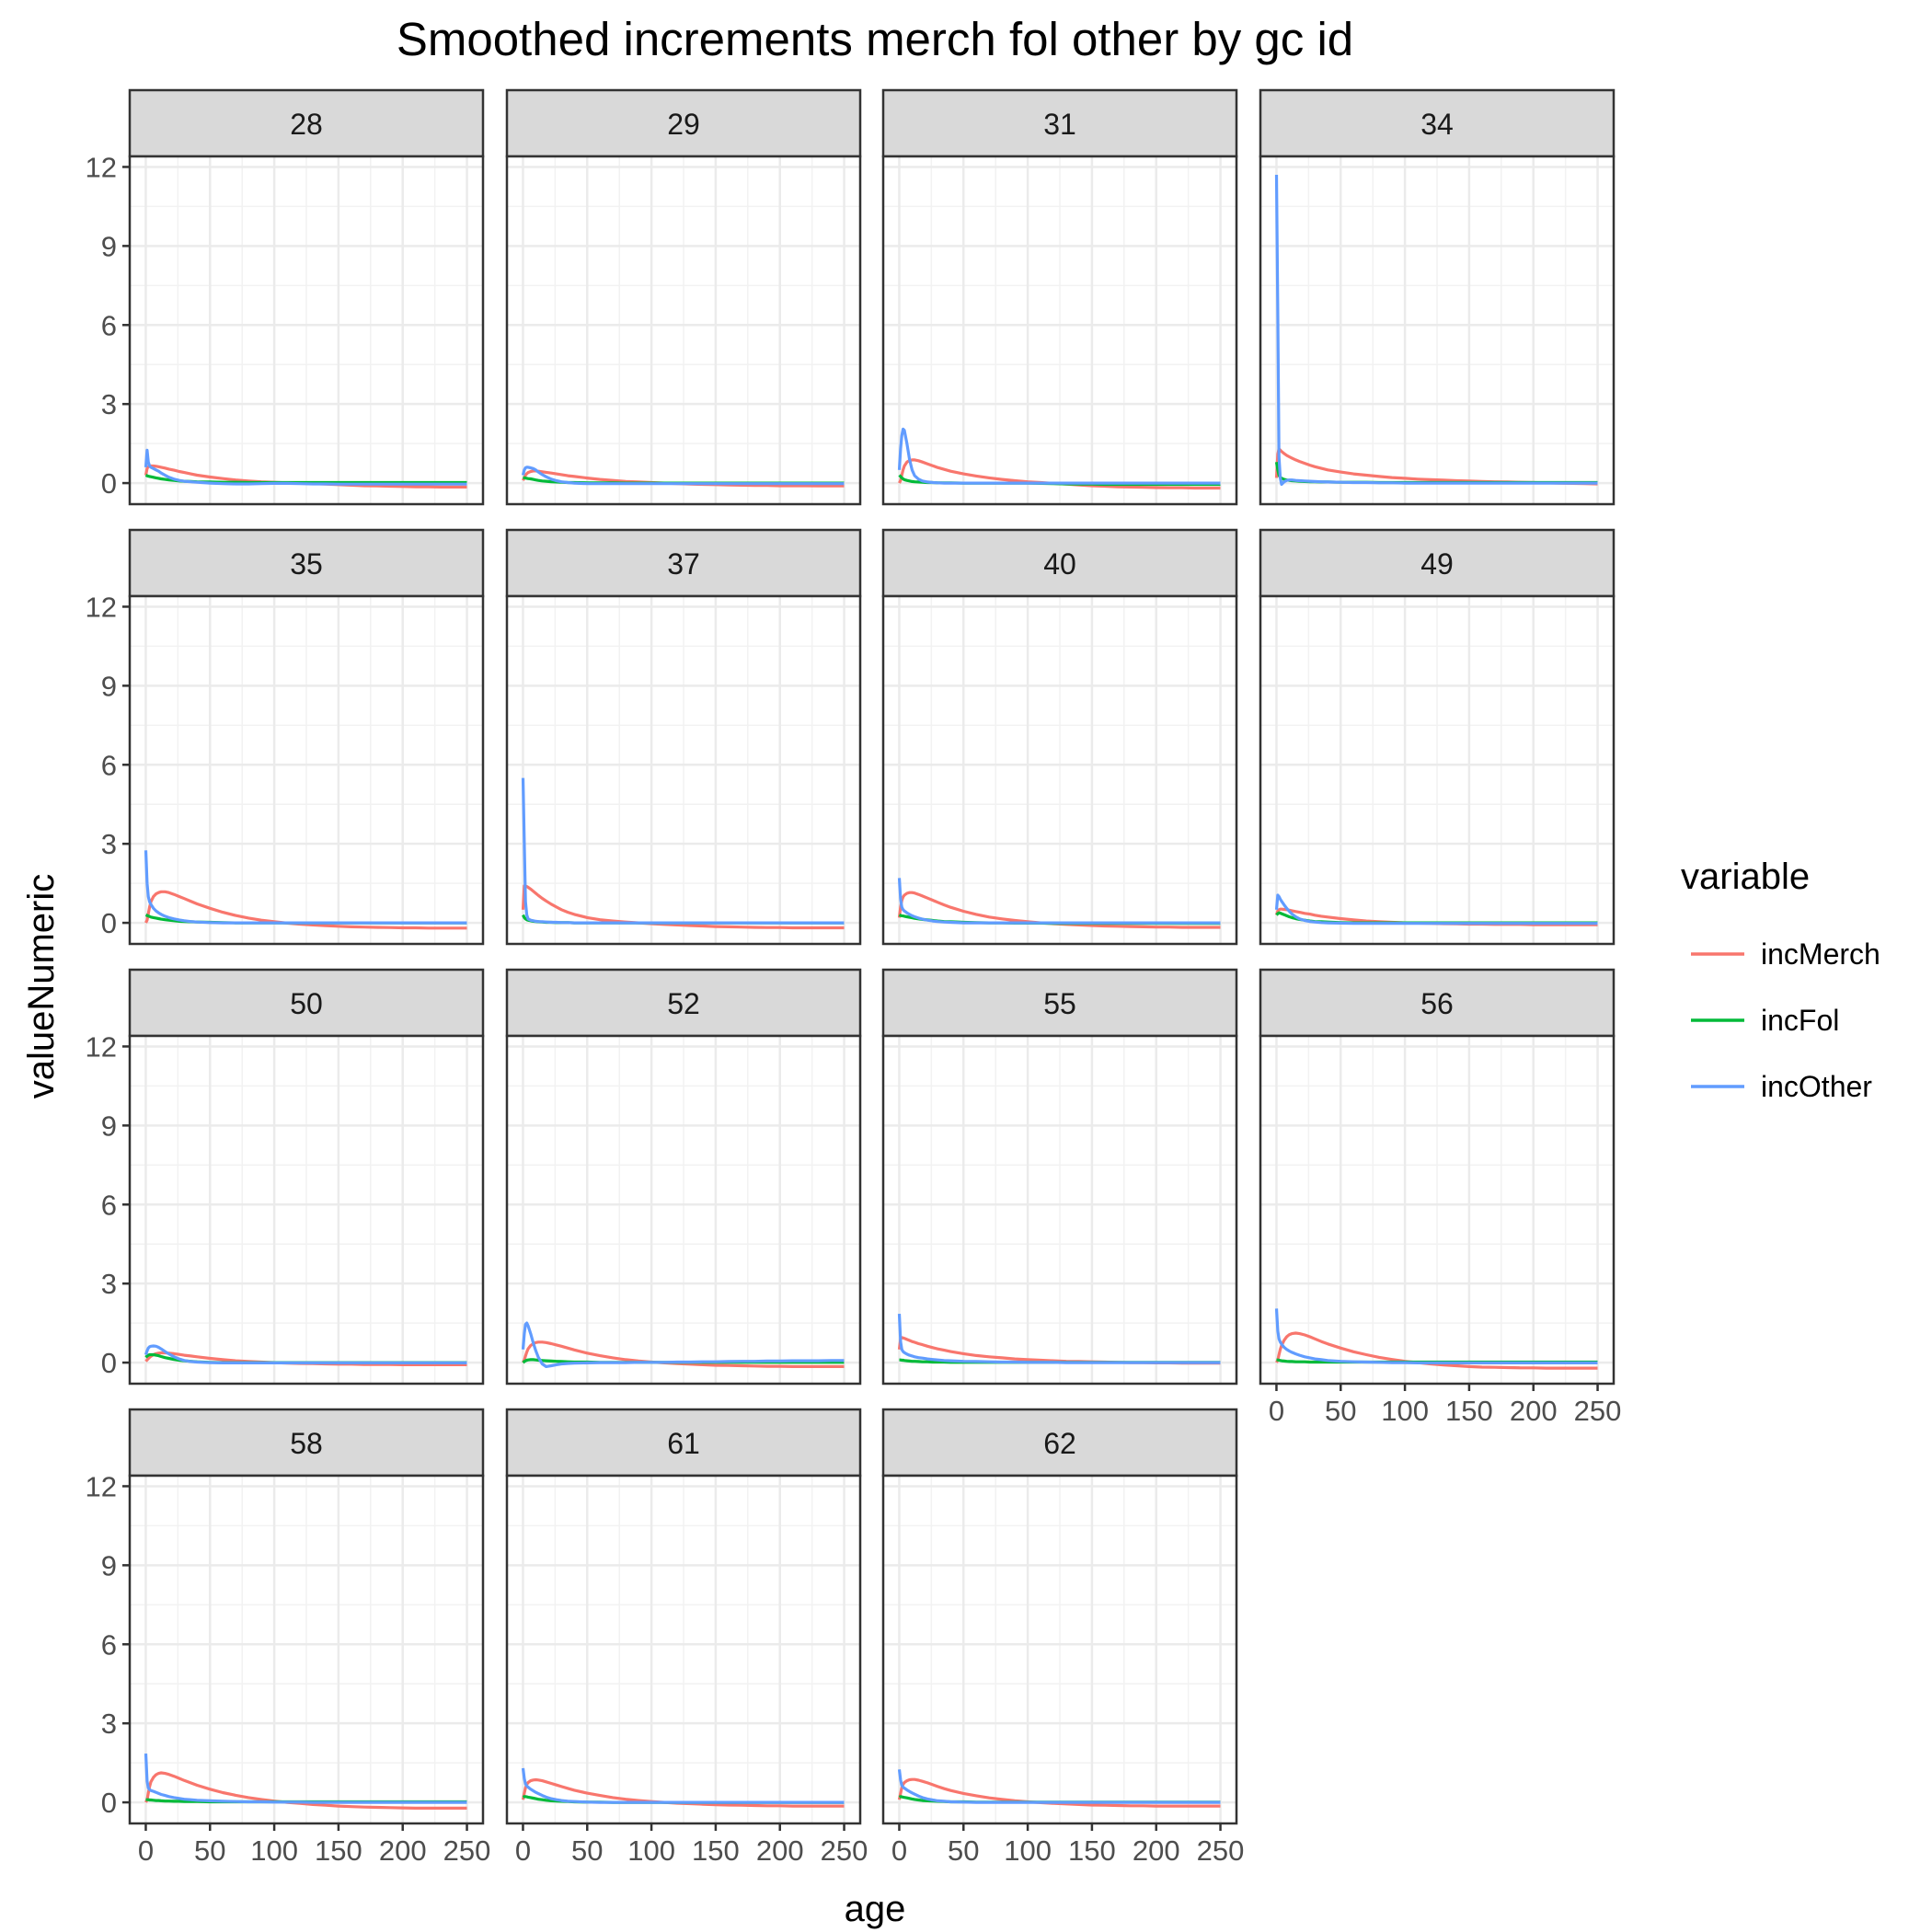 This screenshot has width=1932, height=1932. I want to click on legend-title: variable, so click(1745, 877).